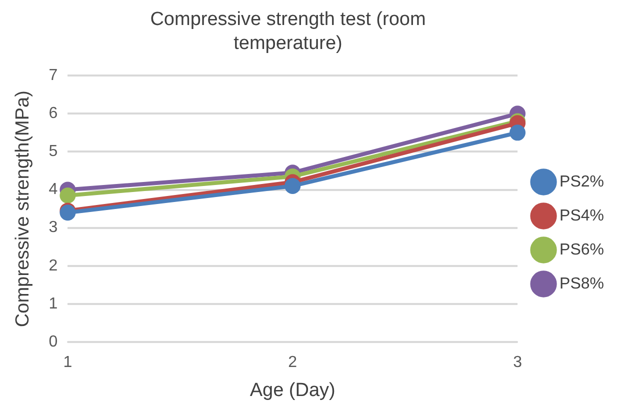 The image size is (632, 419). What do you see at coordinates (67, 363) in the screenshot?
I see `x-tick-label: 1` at bounding box center [67, 363].